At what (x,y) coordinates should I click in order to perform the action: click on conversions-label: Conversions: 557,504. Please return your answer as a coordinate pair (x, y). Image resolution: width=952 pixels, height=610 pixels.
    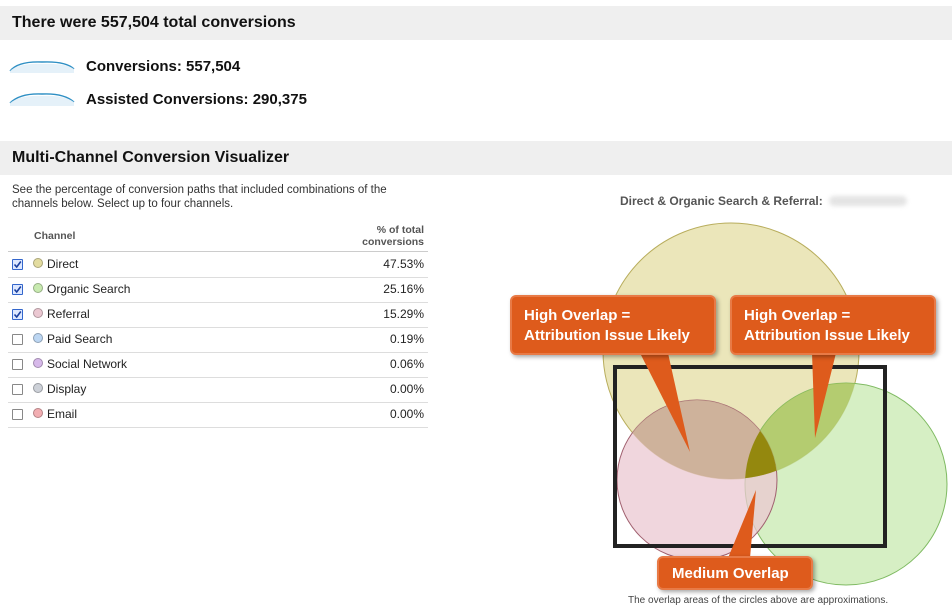
    Looking at the image, I should click on (163, 66).